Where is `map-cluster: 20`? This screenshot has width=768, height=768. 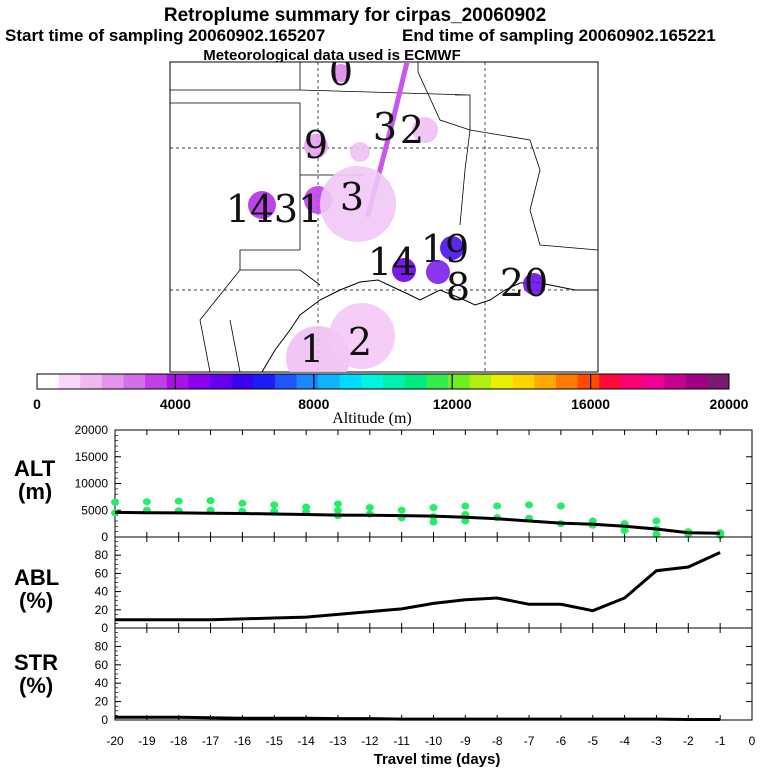 map-cluster: 20 is located at coordinates (524, 283).